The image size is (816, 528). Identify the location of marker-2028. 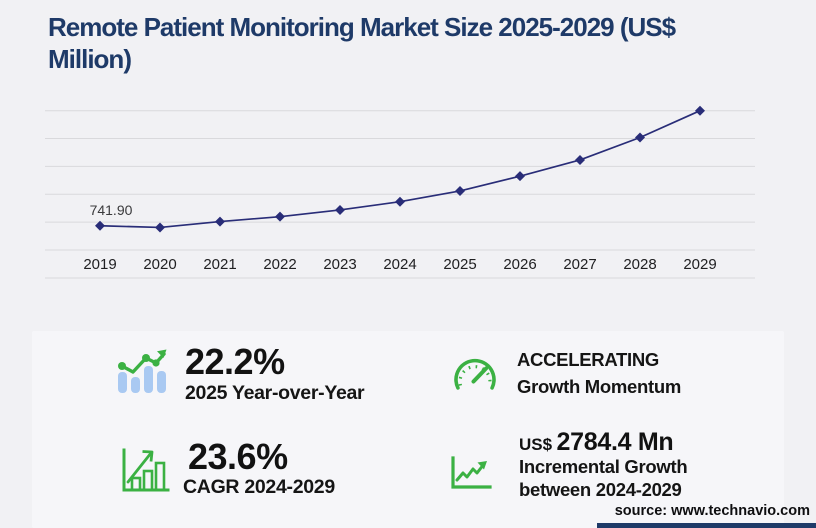
(640, 137).